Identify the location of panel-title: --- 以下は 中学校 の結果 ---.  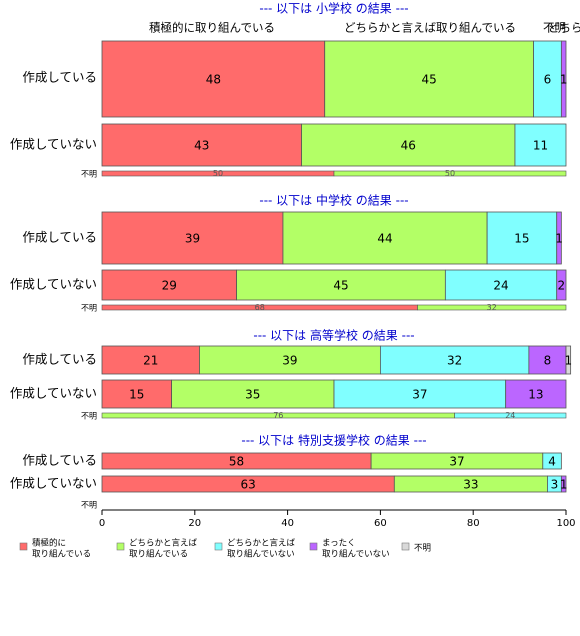
(333, 200).